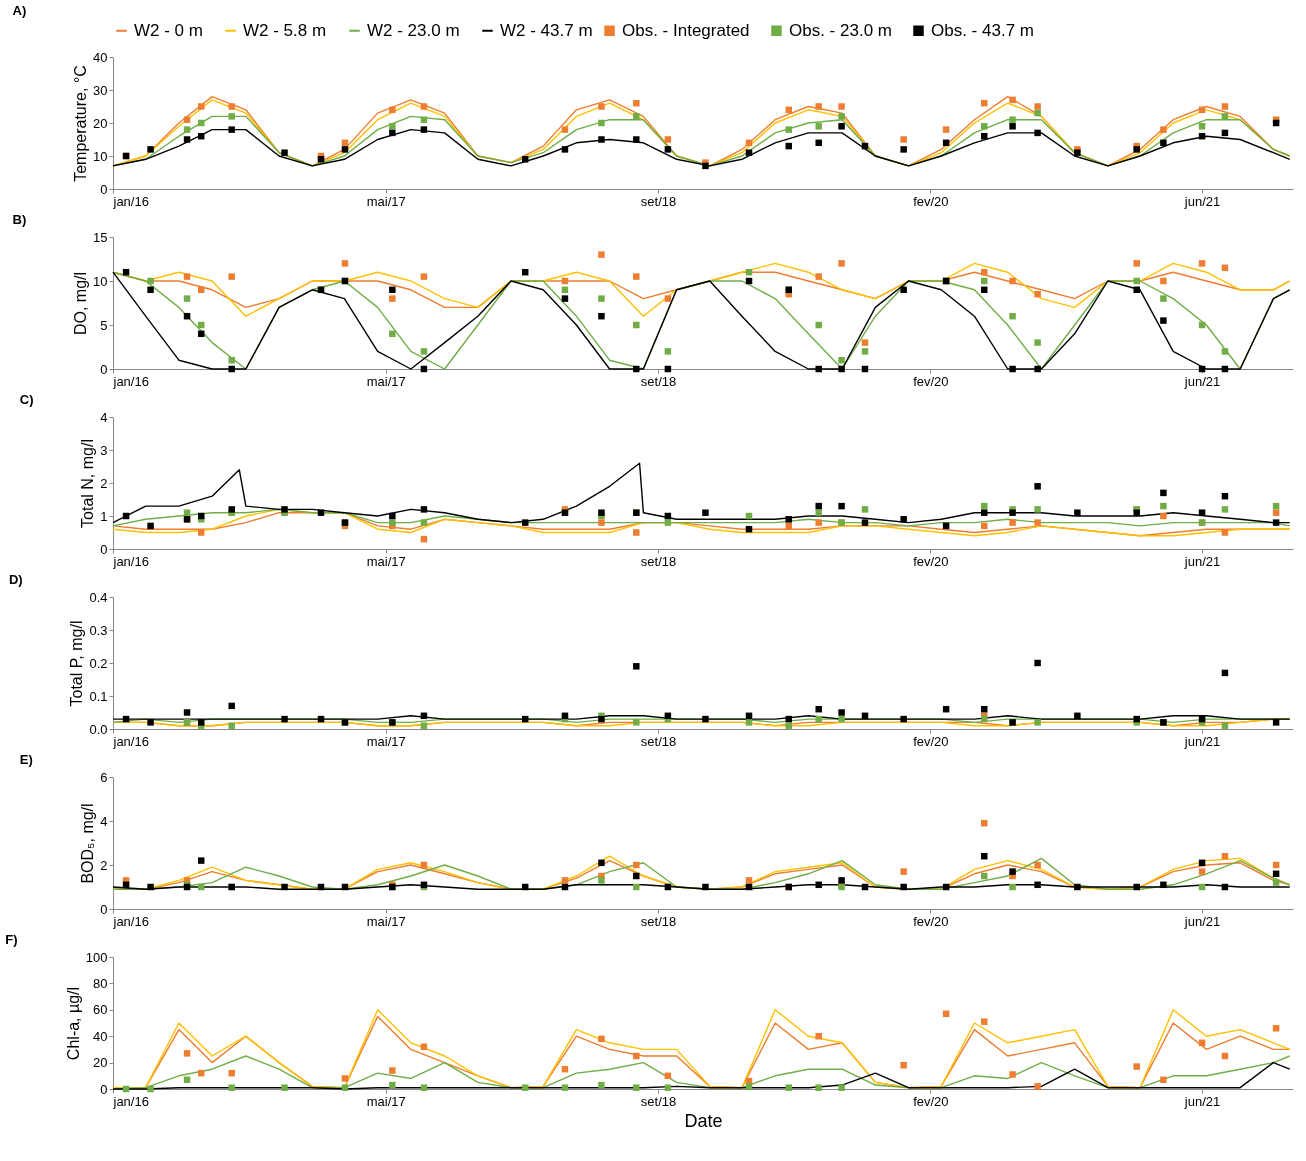 Image resolution: width=1306 pixels, height=1161 pixels. I want to click on y-axis-title: Total N, mg/l, so click(88, 483).